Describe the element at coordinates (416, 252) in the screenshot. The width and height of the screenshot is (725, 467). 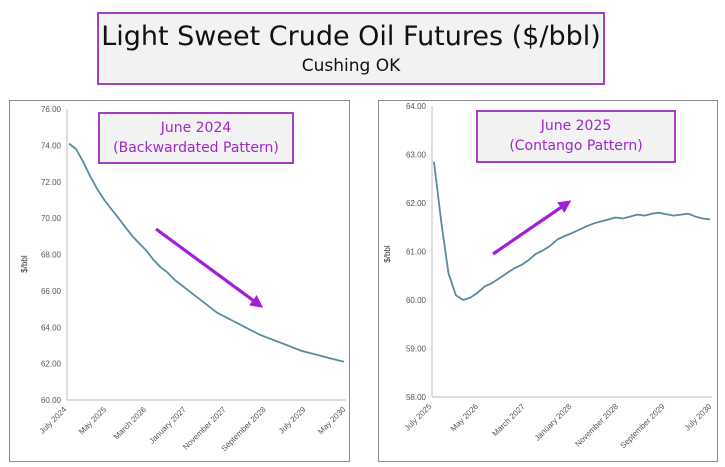
I see `y-tick-label: 61.00` at that location.